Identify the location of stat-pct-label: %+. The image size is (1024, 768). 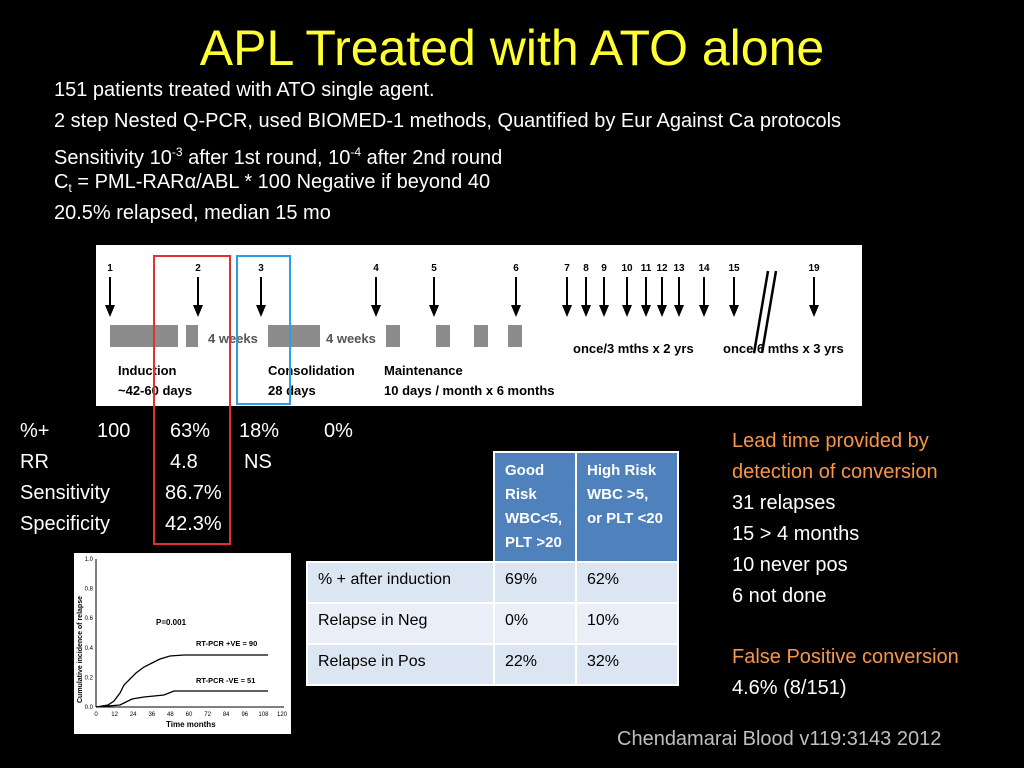
(35, 431).